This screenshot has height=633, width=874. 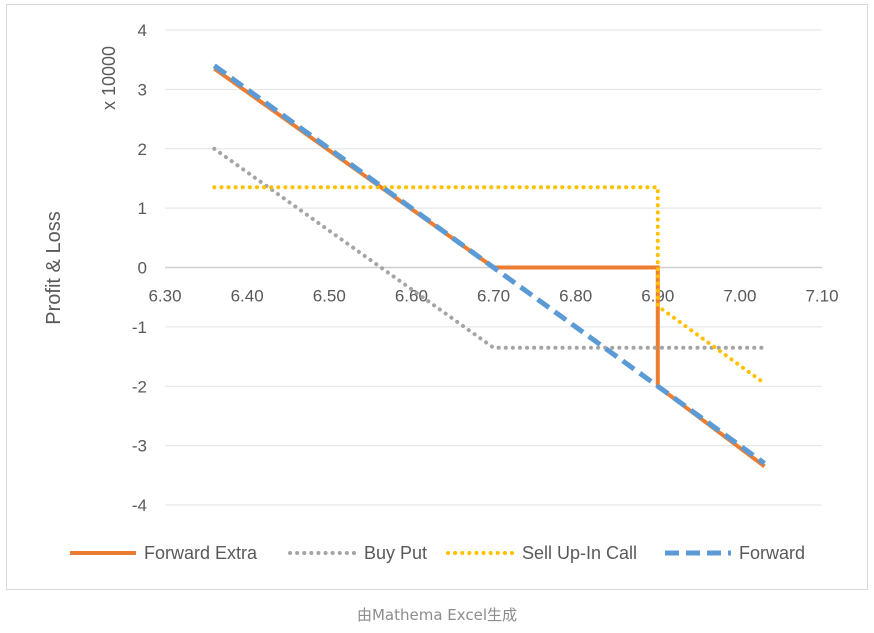 What do you see at coordinates (411, 296) in the screenshot?
I see `x-tick-label: 6.60` at bounding box center [411, 296].